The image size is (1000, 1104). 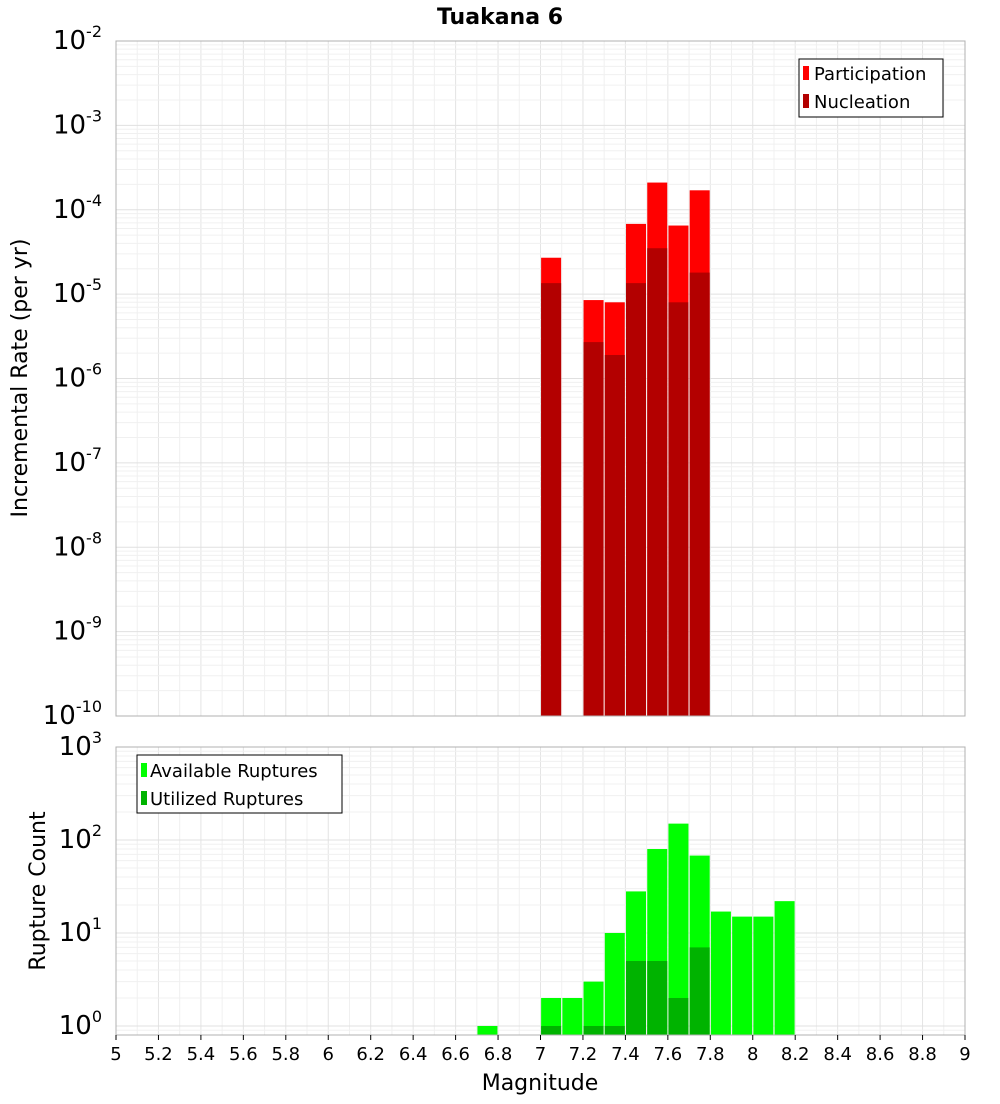 I want to click on top-y-axis-label: Incremental Rate (per yr), so click(x=20, y=378).